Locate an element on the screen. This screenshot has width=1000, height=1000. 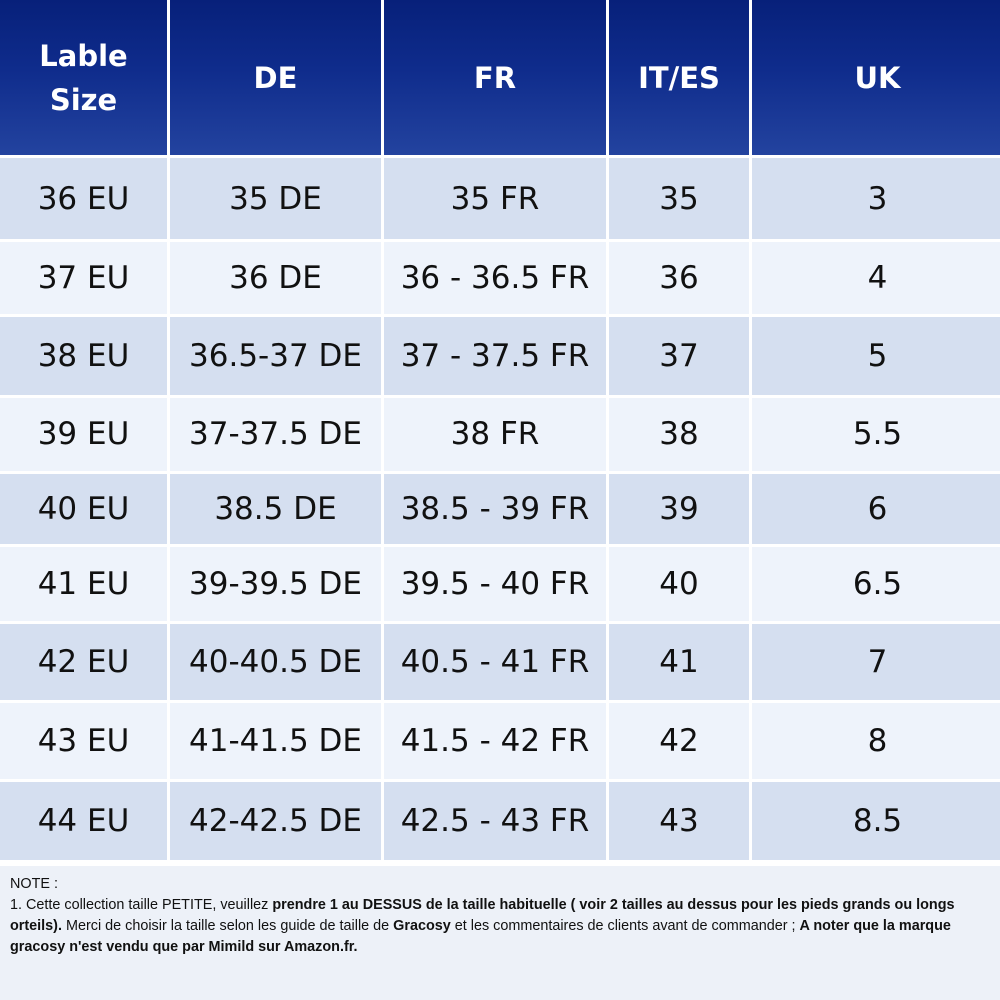
header-fr: FR is located at coordinates (495, 77).